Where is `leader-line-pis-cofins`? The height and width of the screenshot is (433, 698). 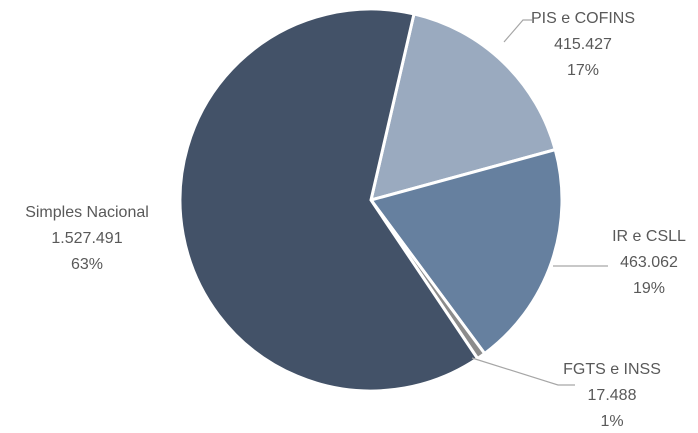 leader-line-pis-cofins is located at coordinates (517, 31).